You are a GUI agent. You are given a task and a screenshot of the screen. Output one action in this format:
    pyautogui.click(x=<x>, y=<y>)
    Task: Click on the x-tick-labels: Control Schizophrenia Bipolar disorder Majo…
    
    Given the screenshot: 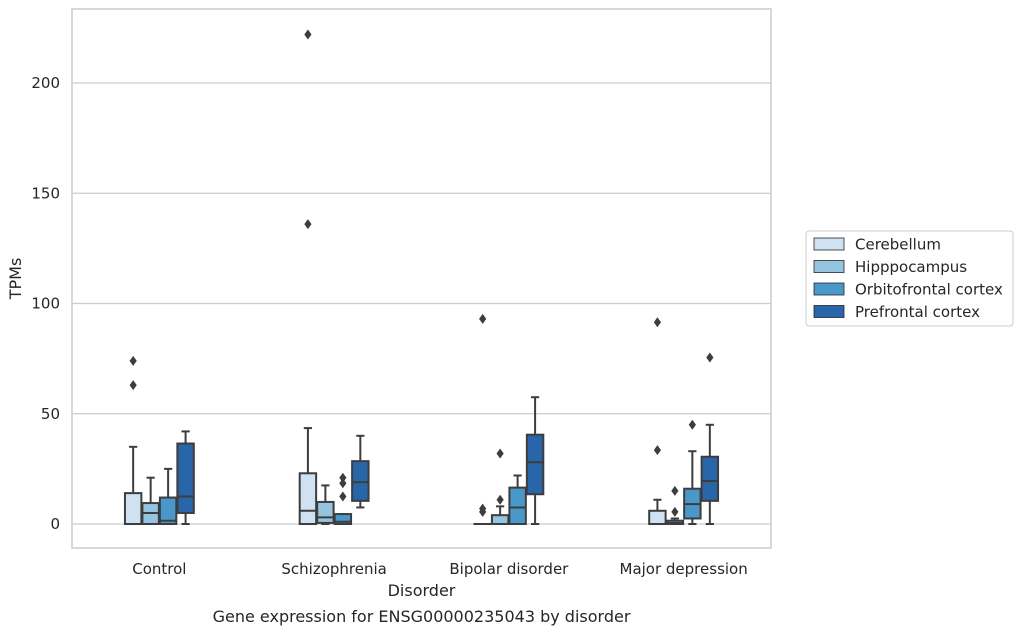 What is the action you would take?
    pyautogui.click(x=439, y=569)
    